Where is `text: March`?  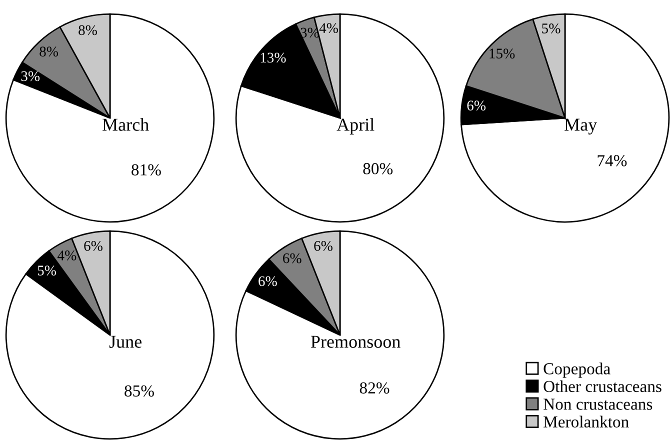 text: March is located at coordinates (125, 124).